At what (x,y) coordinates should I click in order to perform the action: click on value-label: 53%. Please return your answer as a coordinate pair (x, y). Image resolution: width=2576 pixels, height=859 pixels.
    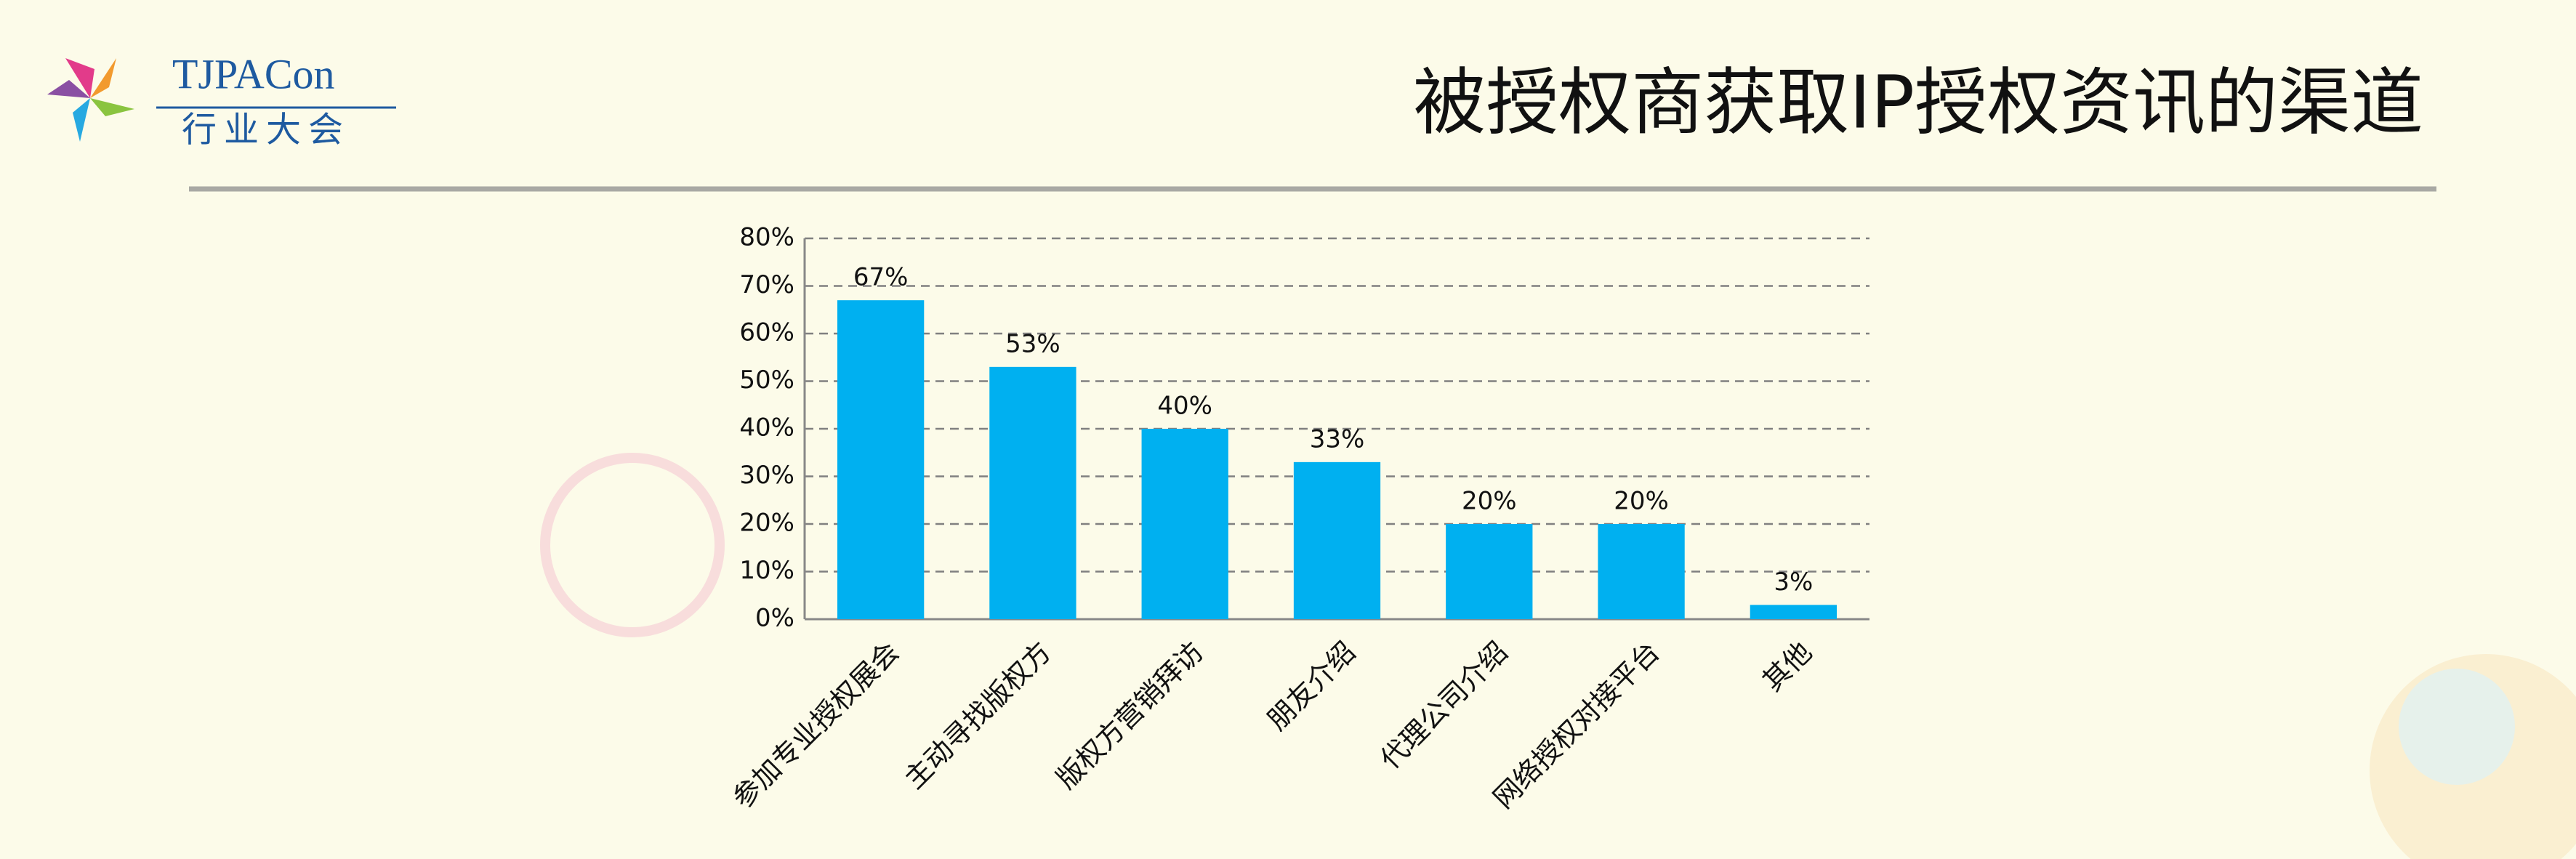
    Looking at the image, I should click on (1032, 343).